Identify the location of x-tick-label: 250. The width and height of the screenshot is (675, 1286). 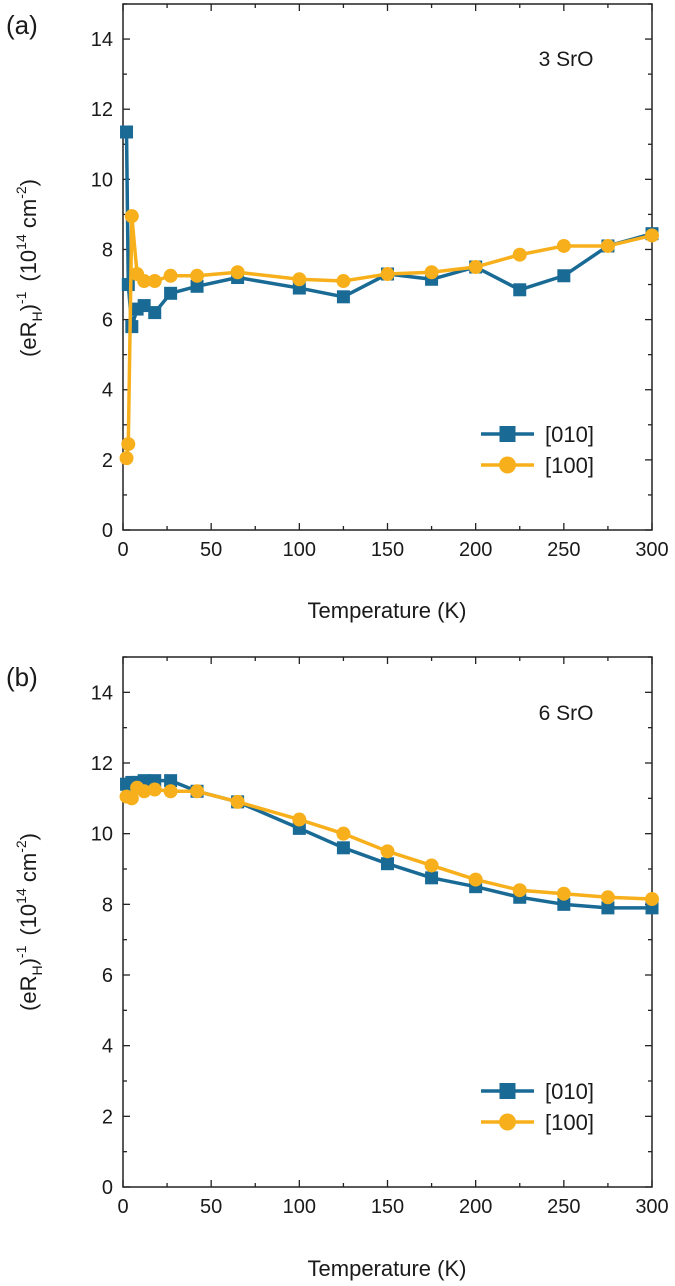
(563, 550).